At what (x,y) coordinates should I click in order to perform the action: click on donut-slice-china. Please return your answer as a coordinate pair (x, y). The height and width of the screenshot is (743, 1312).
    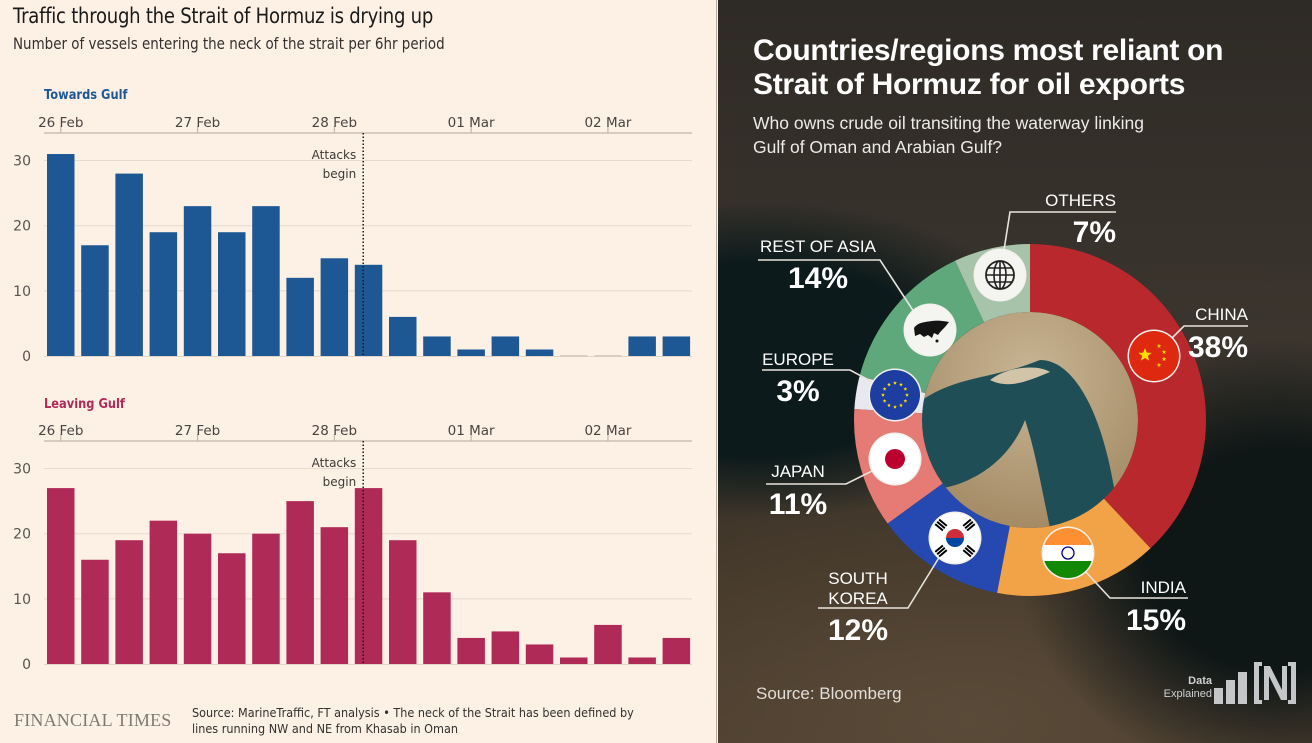
    Looking at the image, I should click on (1118, 396).